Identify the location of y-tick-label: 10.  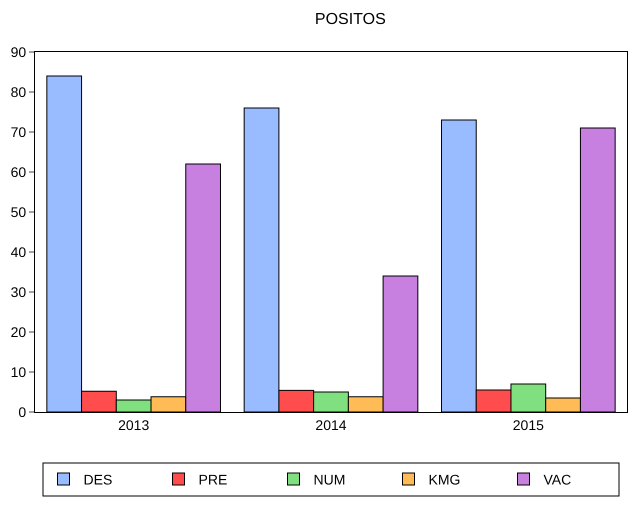
(18, 372).